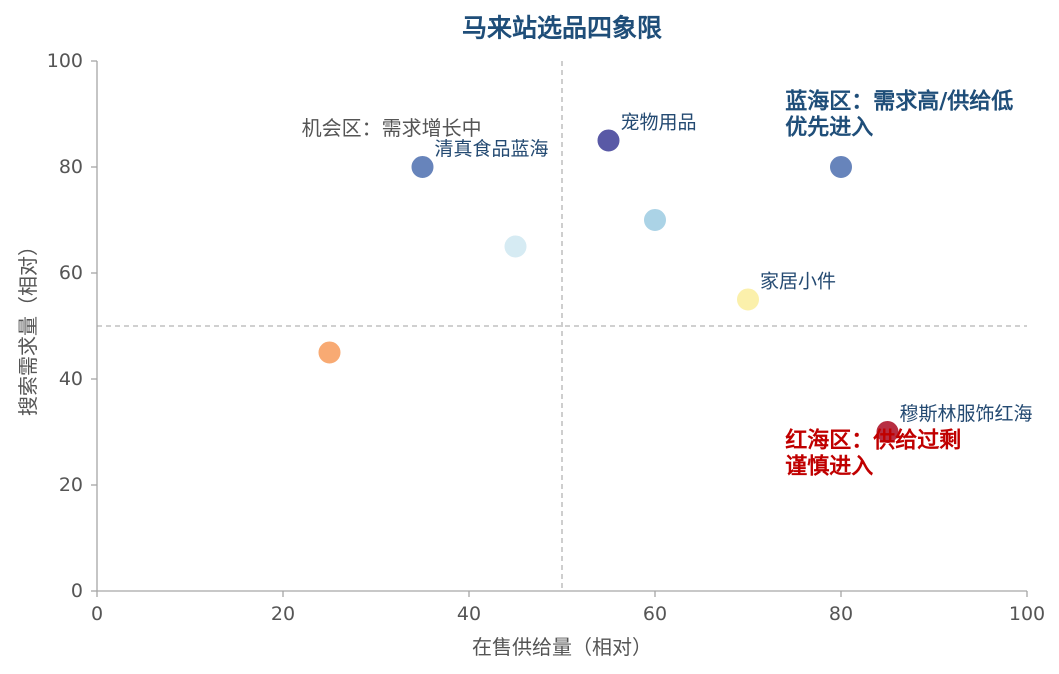 This screenshot has width=1059, height=674. What do you see at coordinates (469, 614) in the screenshot?
I see `x-tick-label: 40` at bounding box center [469, 614].